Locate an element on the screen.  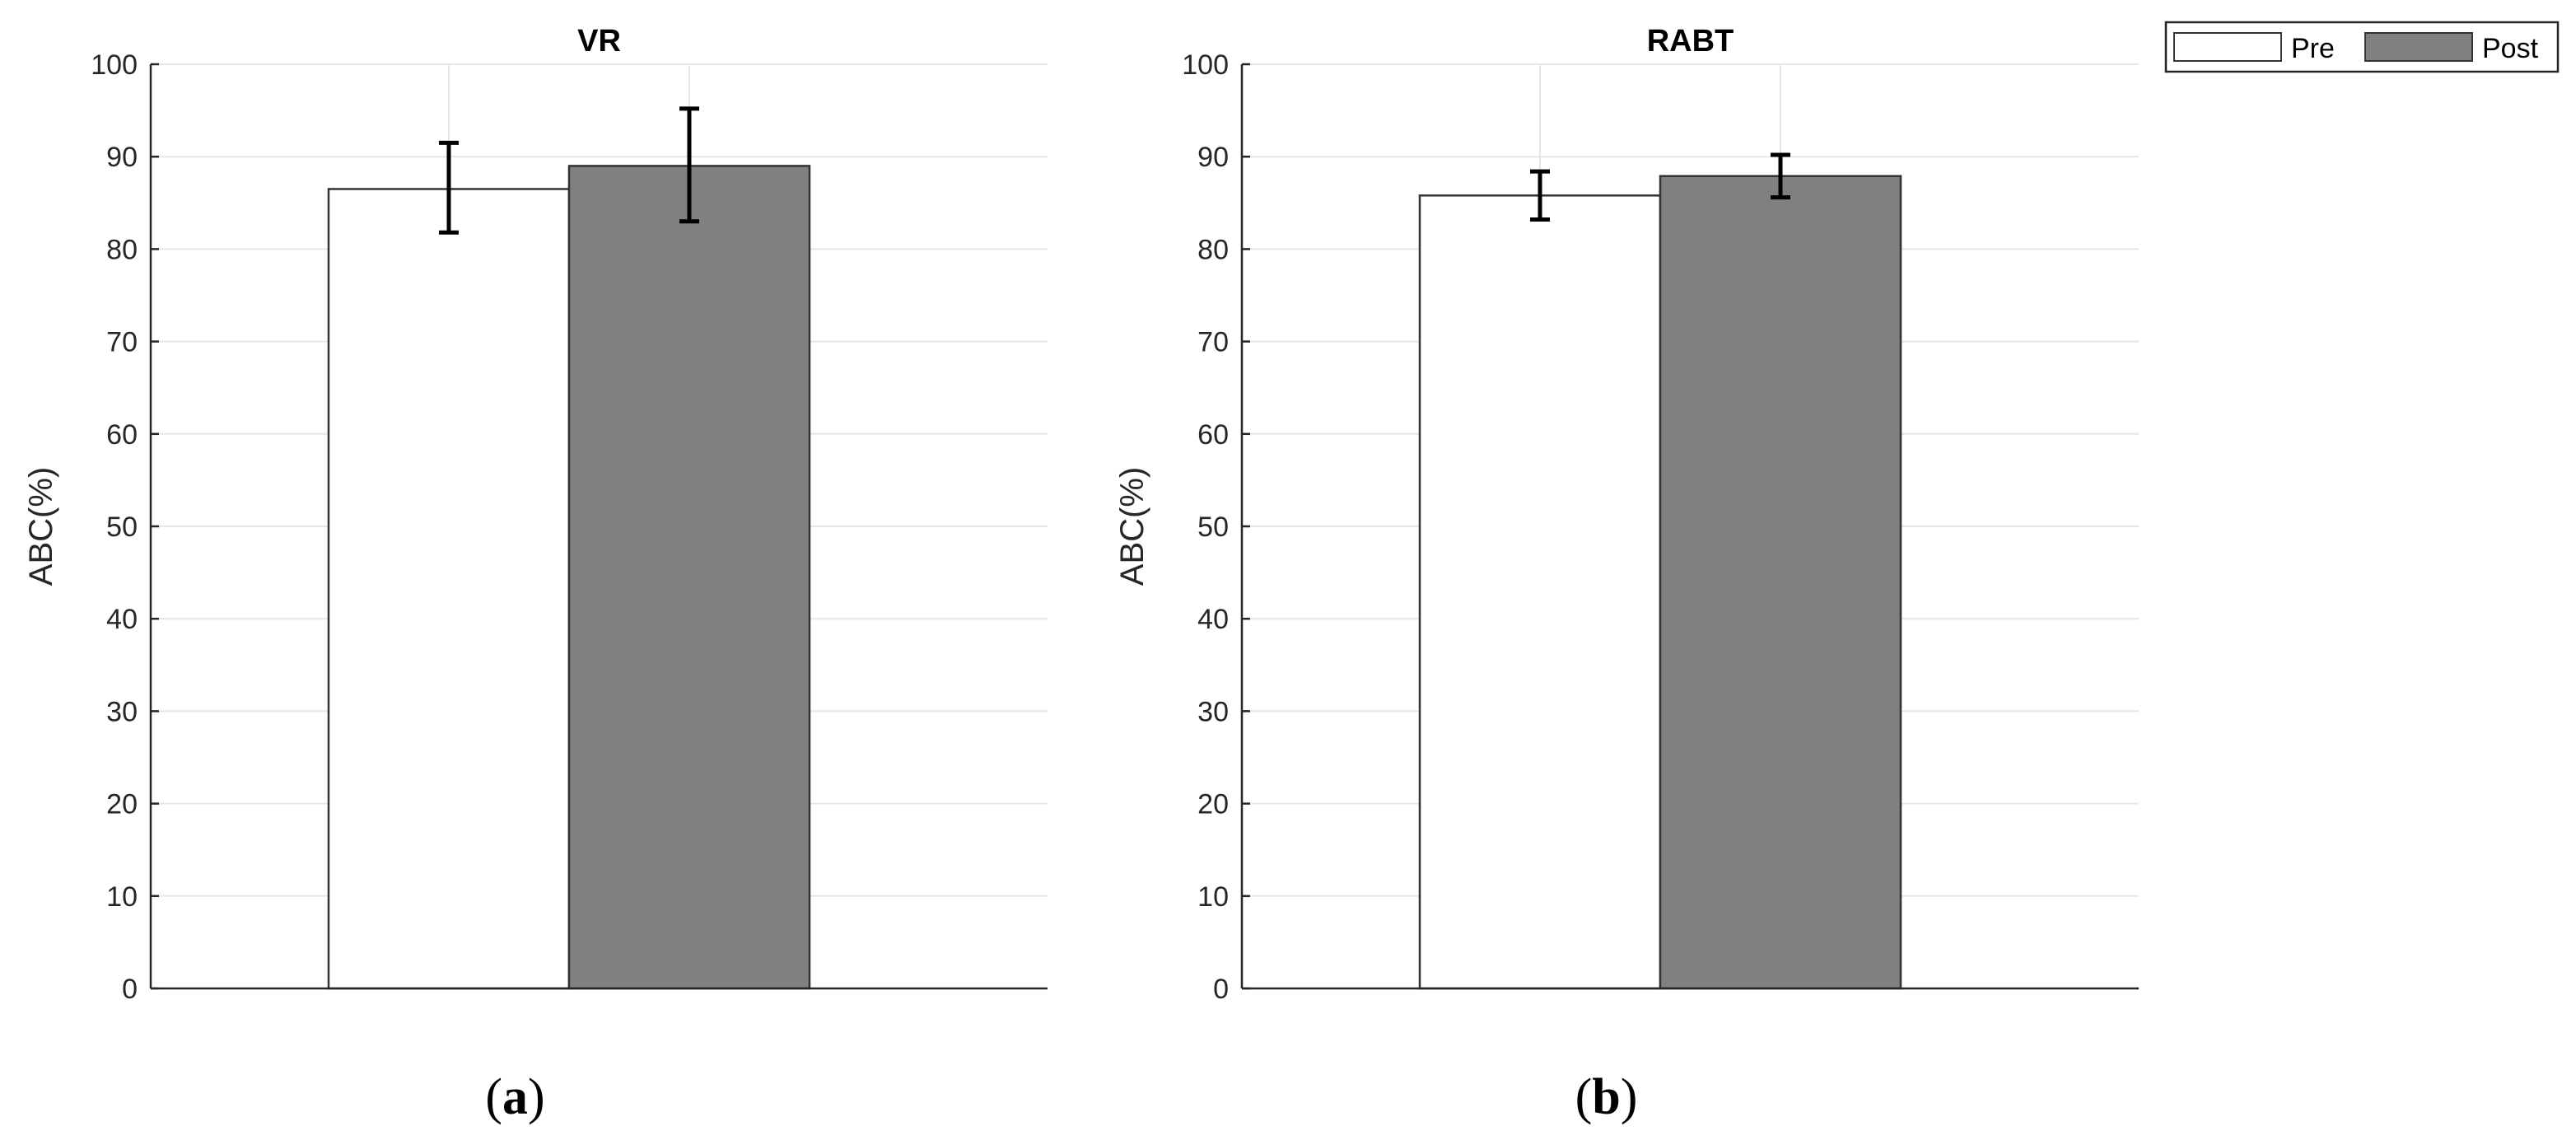
panel-label: (a) is located at coordinates (514, 1097).